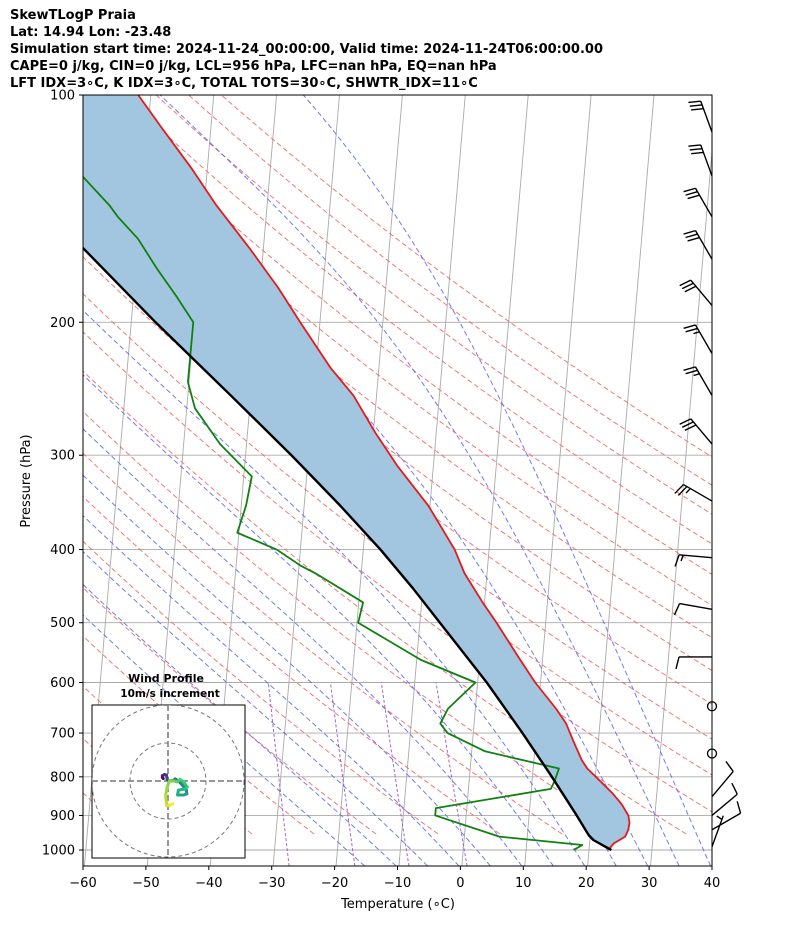 The width and height of the screenshot is (794, 937). Describe the element at coordinates (271, 883) in the screenshot. I see `x-tick-label: −30` at that location.